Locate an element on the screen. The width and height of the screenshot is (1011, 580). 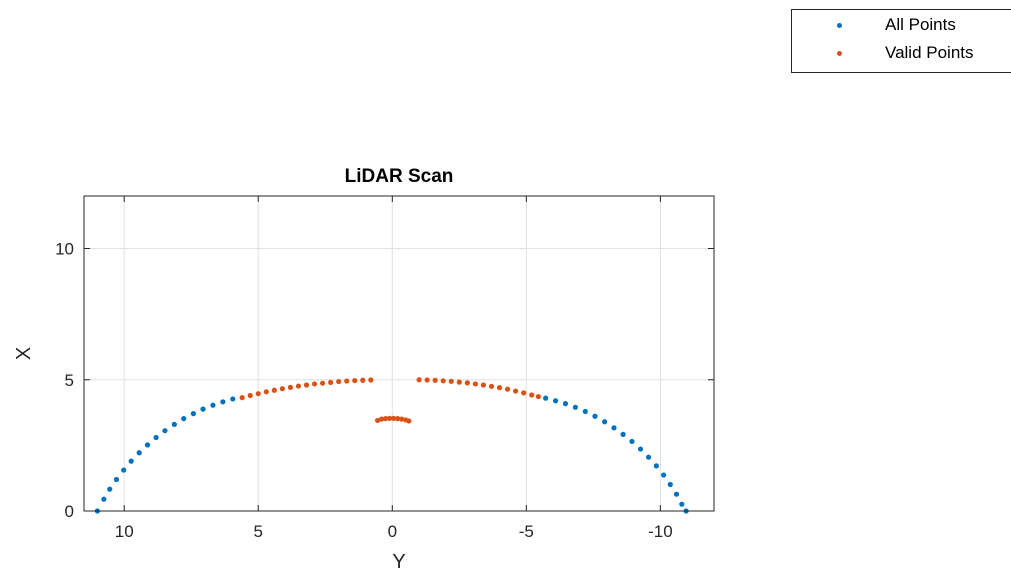
x-axis-label: Y is located at coordinates (398, 562).